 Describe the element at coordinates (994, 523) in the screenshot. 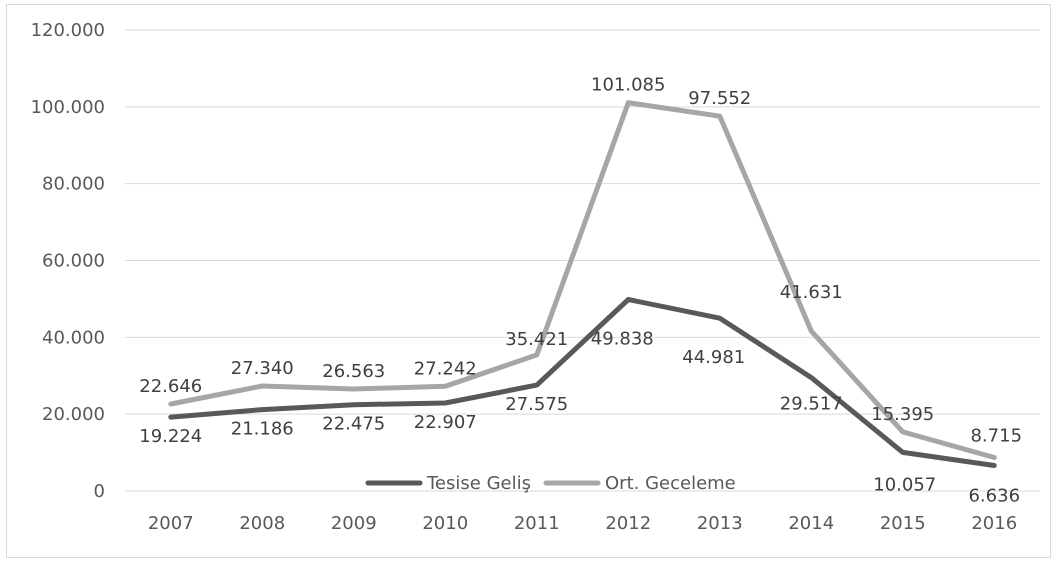

I see `x-tick-label: 2016` at that location.